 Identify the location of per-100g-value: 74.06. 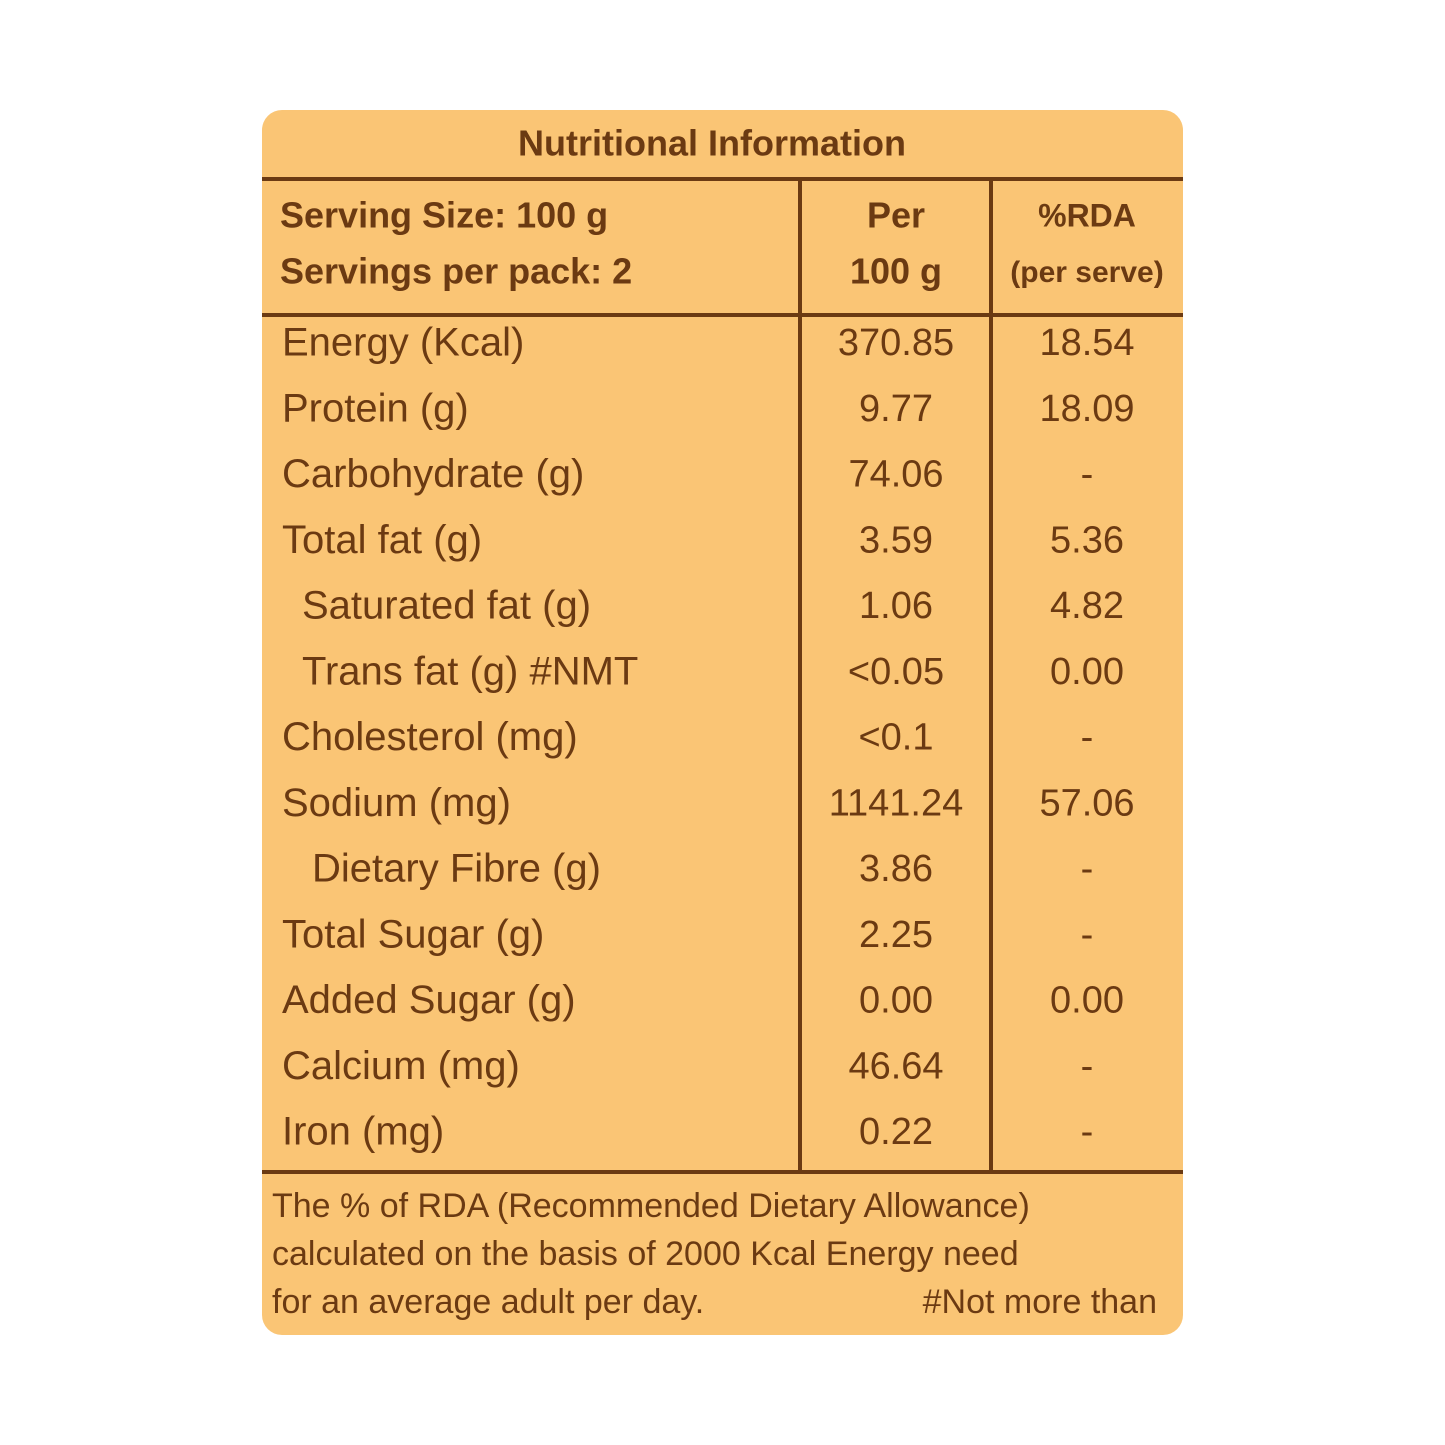
(895, 475).